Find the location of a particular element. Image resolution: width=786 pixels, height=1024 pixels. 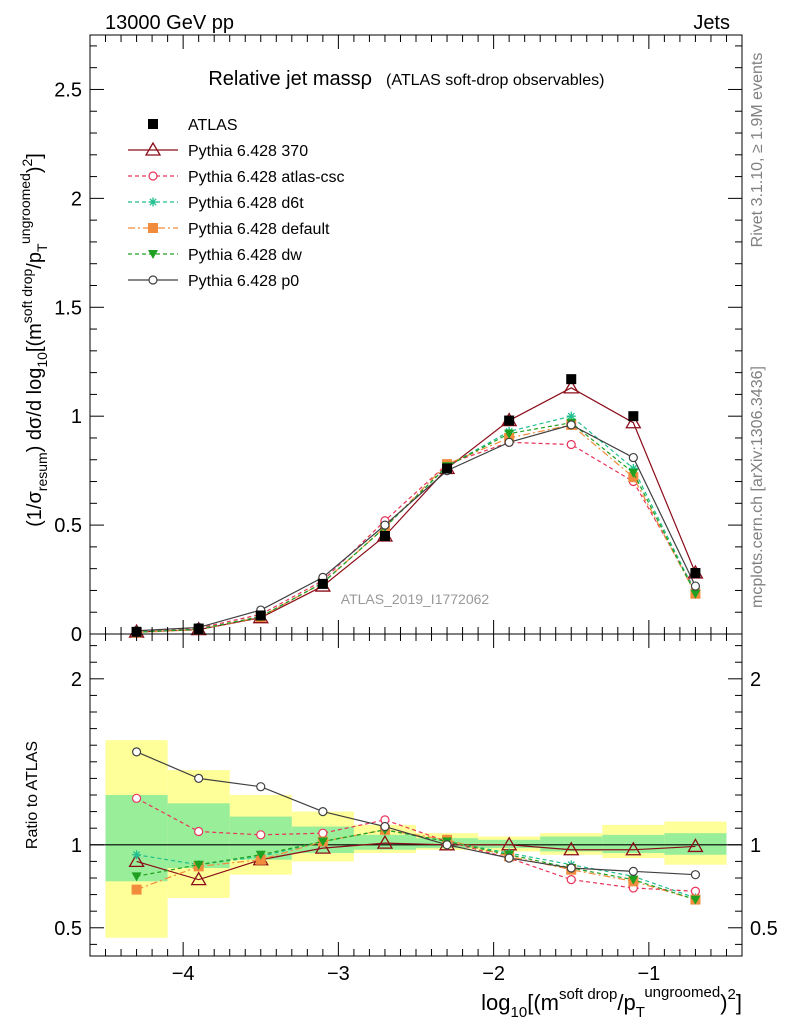

x-axis-label: log10[(msoft drop/pTungroomed)2] is located at coordinates (611, 1002).